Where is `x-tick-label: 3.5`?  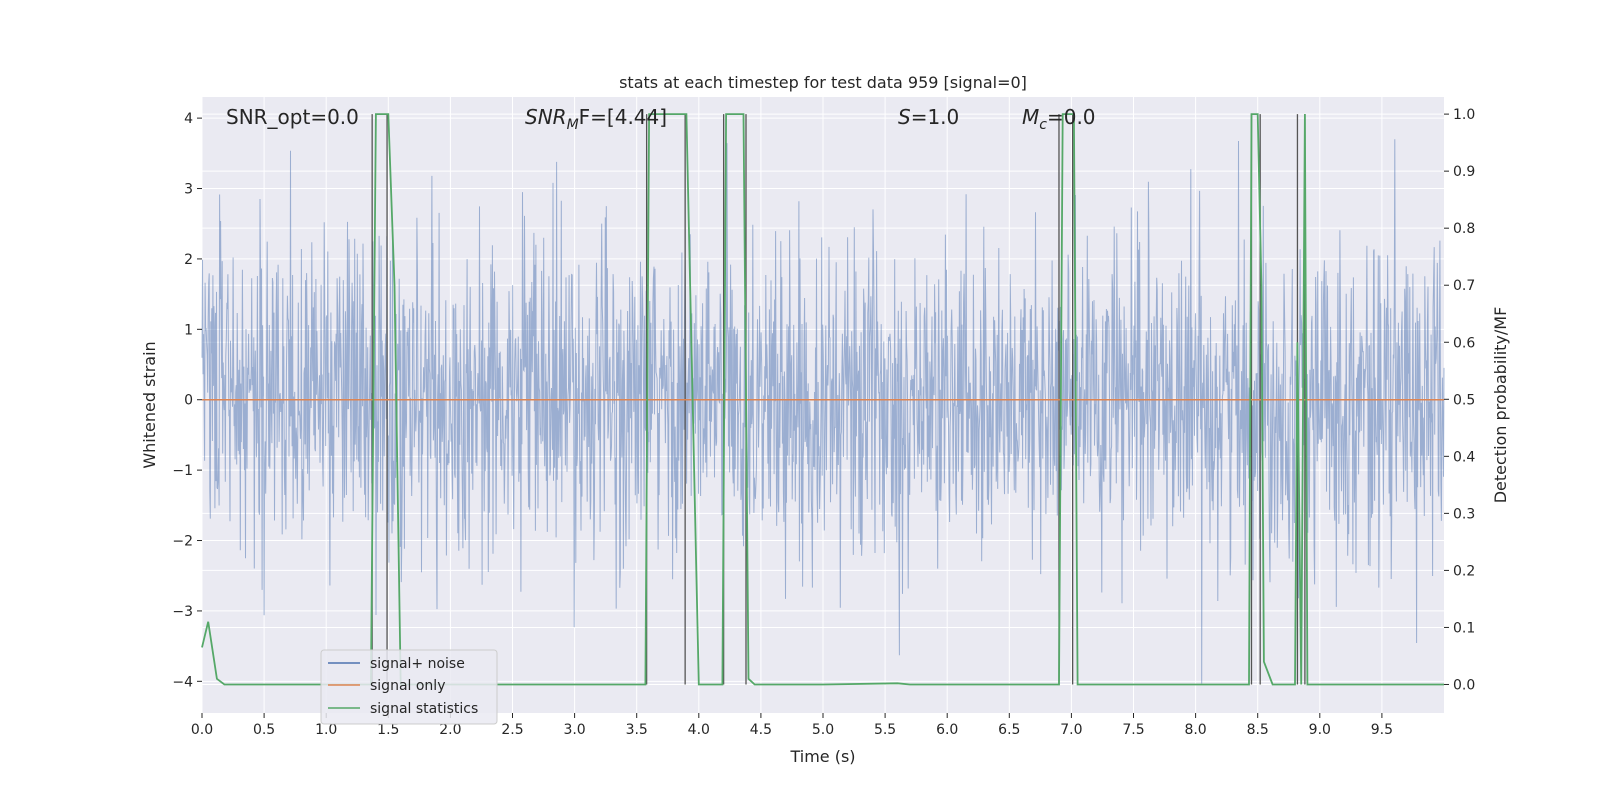
x-tick-label: 3.5 is located at coordinates (637, 730).